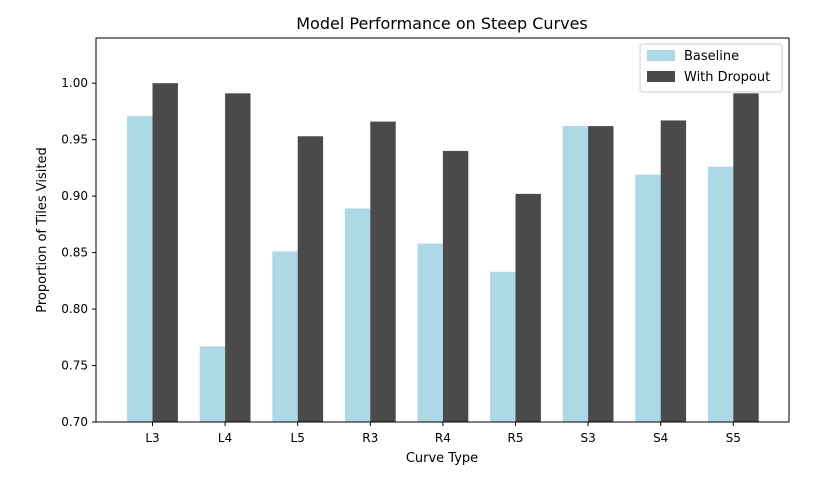  I want to click on bar-with-dropout-l5, so click(310, 279).